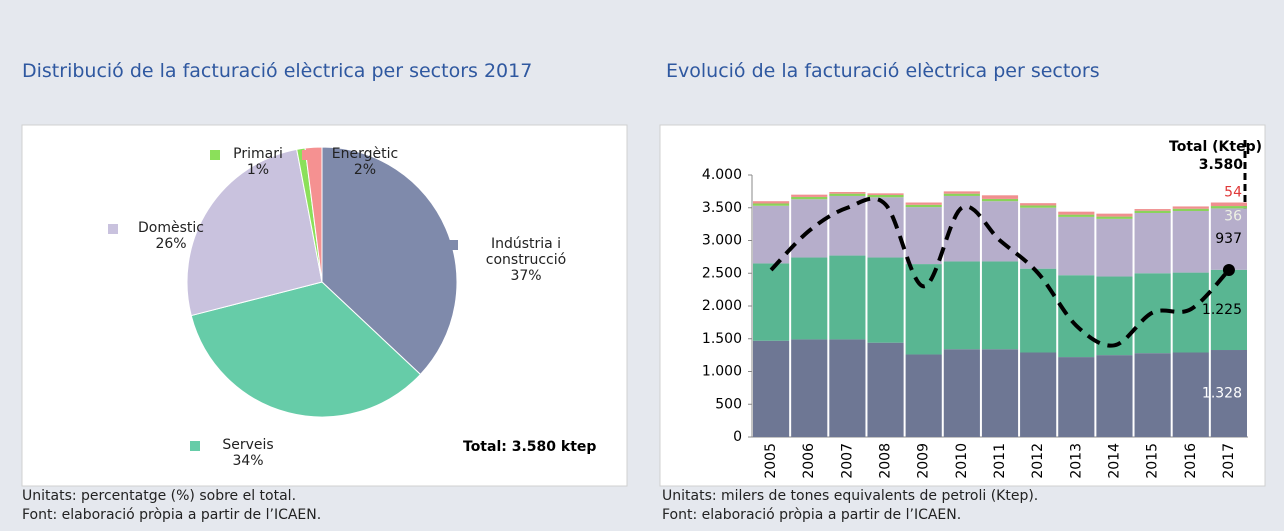 The image size is (1284, 531). I want to click on legend-entry: Energètic, so click(362, 154).